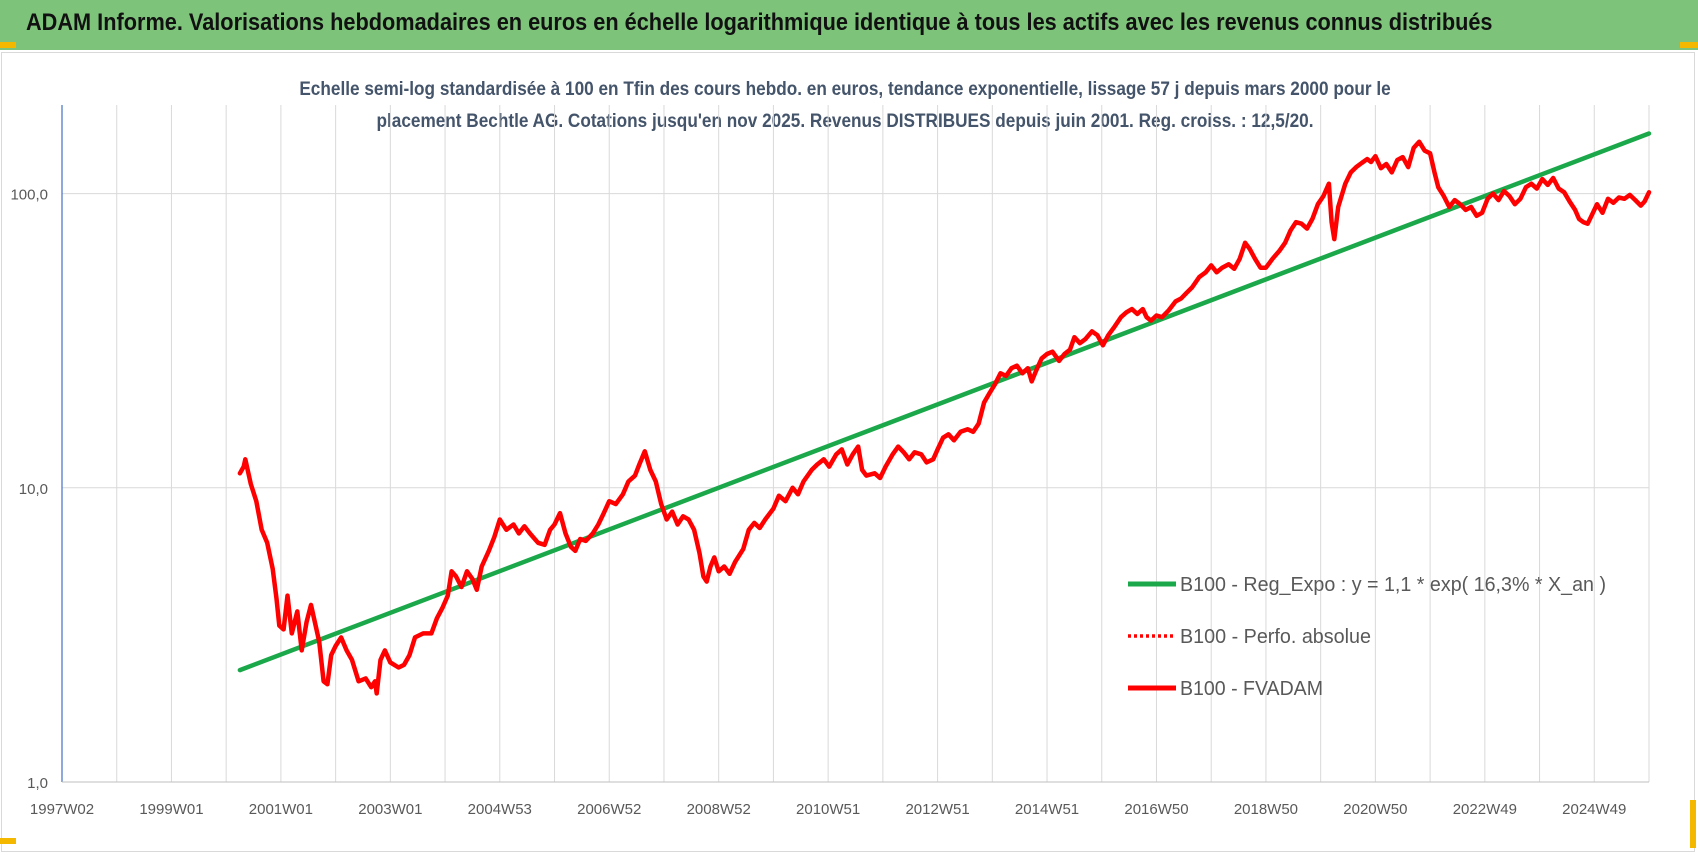  I want to click on x-tick-label: 2014W51, so click(1047, 809).